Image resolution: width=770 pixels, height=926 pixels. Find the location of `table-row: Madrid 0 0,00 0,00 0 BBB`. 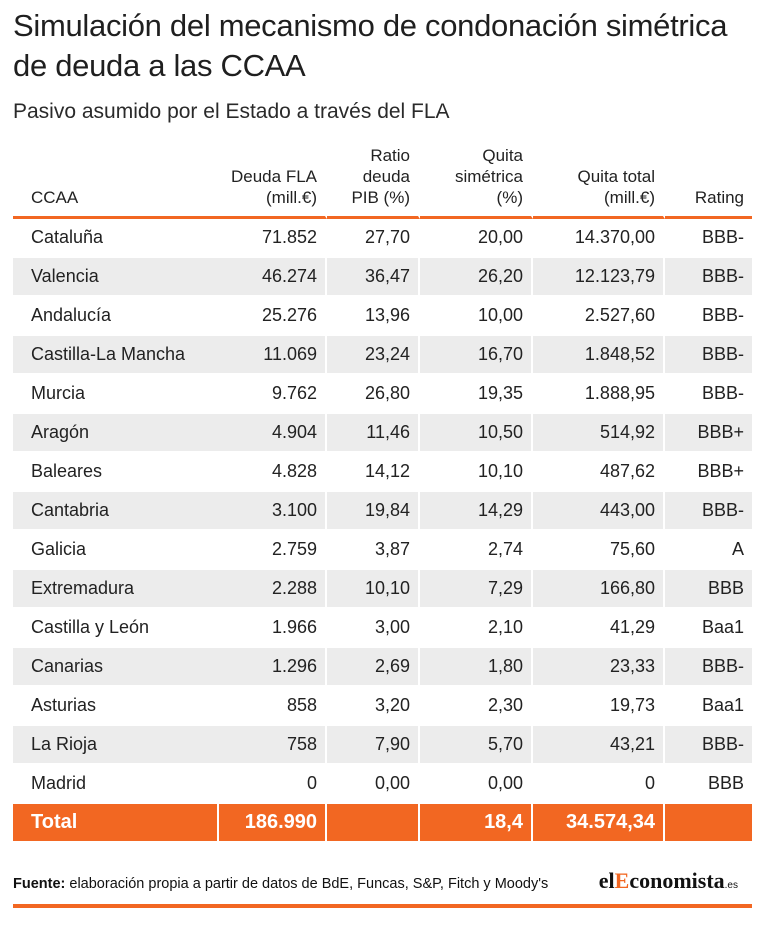

table-row: Madrid 0 0,00 0,00 0 BBB is located at coordinates (382, 784).